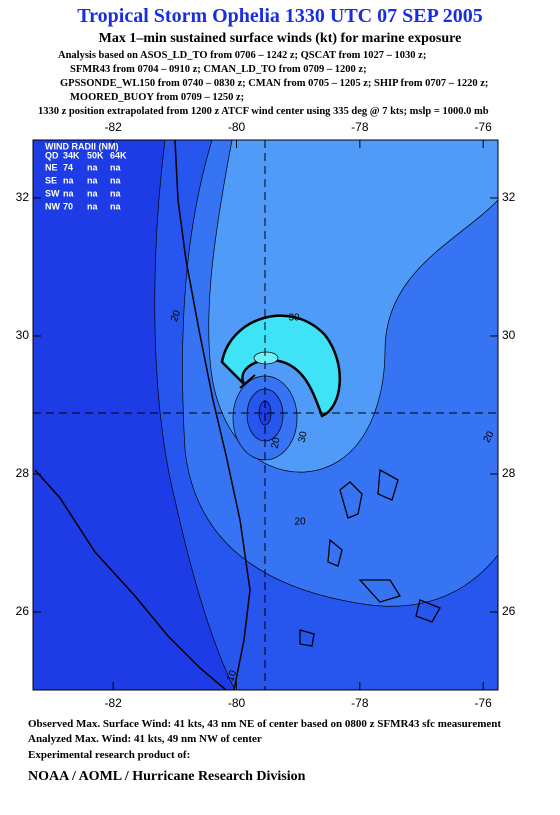 Image resolution: width=560 pixels, height=815 pixels. What do you see at coordinates (71, 155) in the screenshot?
I see `radii-header: 34K` at bounding box center [71, 155].